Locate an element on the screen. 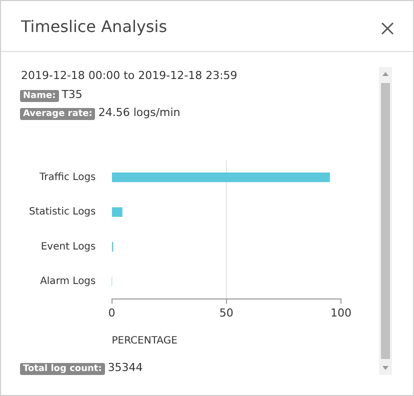  chart-title: Timeslice Analysis is located at coordinates (94, 26).